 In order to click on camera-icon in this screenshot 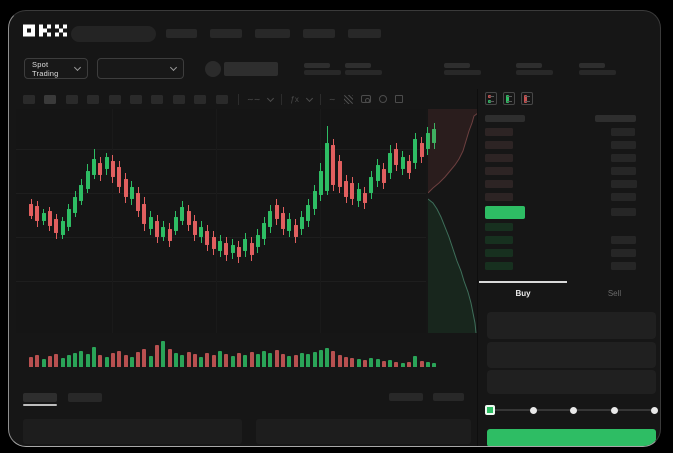, I will do `click(365, 99)`.